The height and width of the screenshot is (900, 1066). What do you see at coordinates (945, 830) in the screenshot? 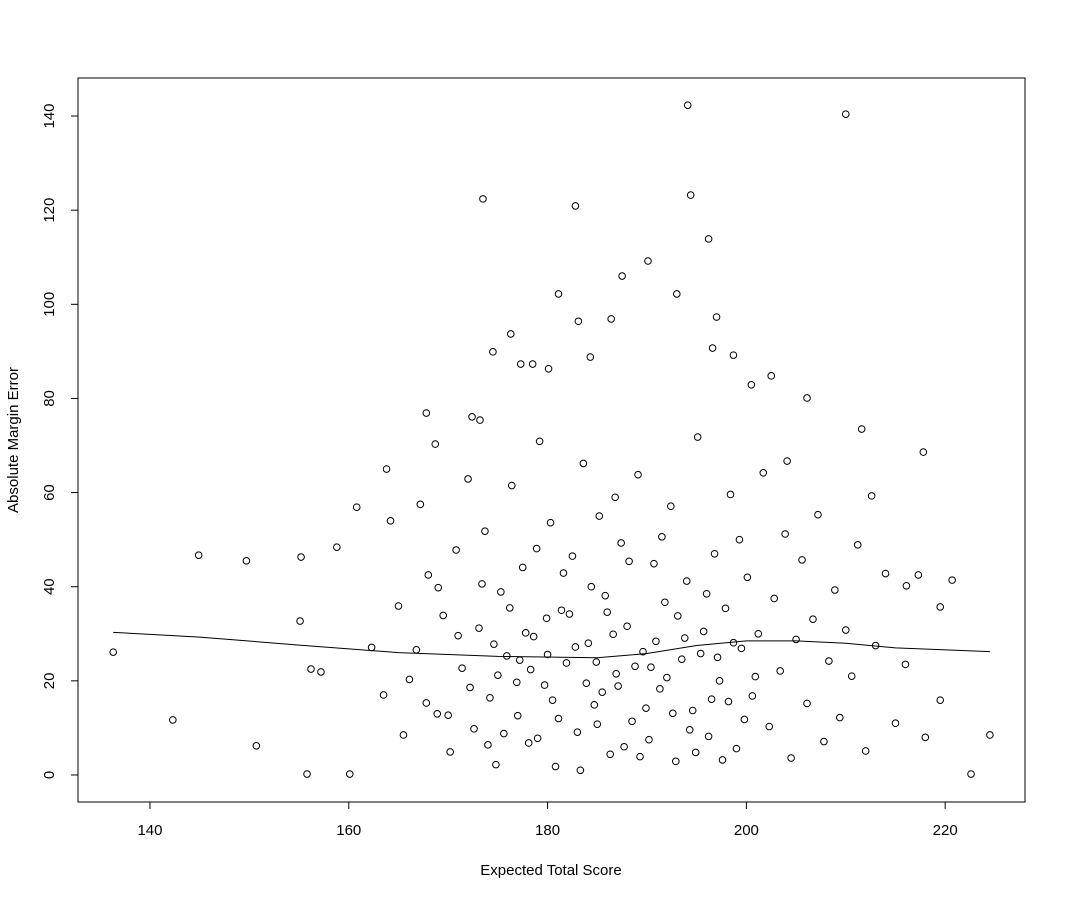
I see `x-tick-label: 220` at bounding box center [945, 830].